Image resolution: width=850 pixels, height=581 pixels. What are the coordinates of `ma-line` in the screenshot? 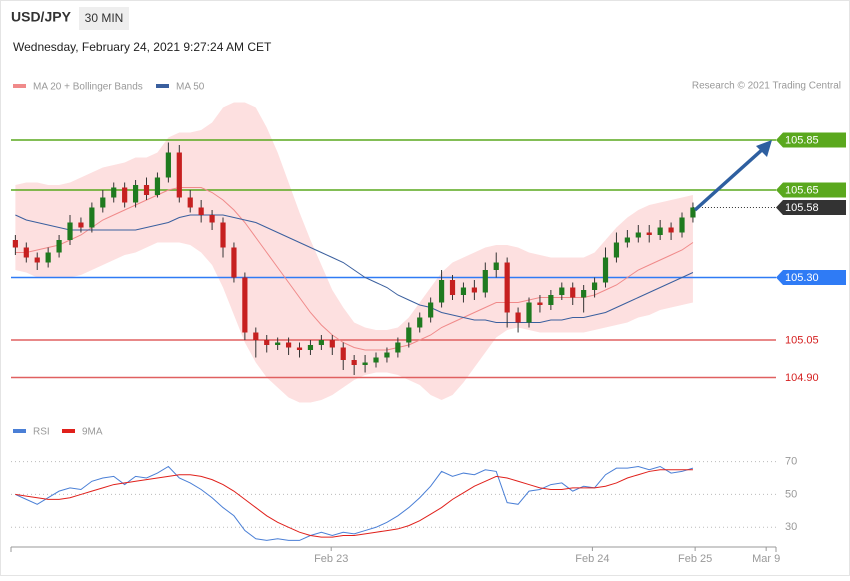 It's located at (354, 268).